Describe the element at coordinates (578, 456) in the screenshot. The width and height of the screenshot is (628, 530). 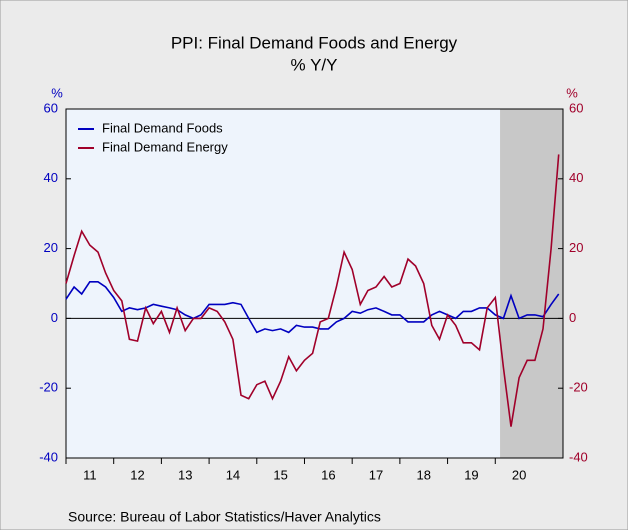
I see `y2-tick-label: -40` at that location.